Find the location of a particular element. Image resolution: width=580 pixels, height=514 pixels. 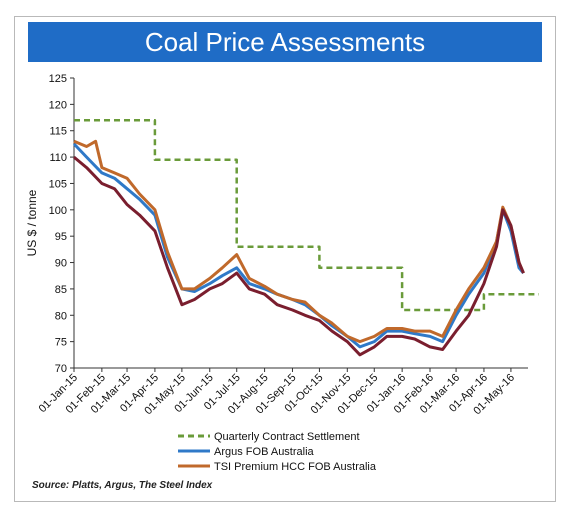

y-tick-label: 120 is located at coordinates (58, 105).